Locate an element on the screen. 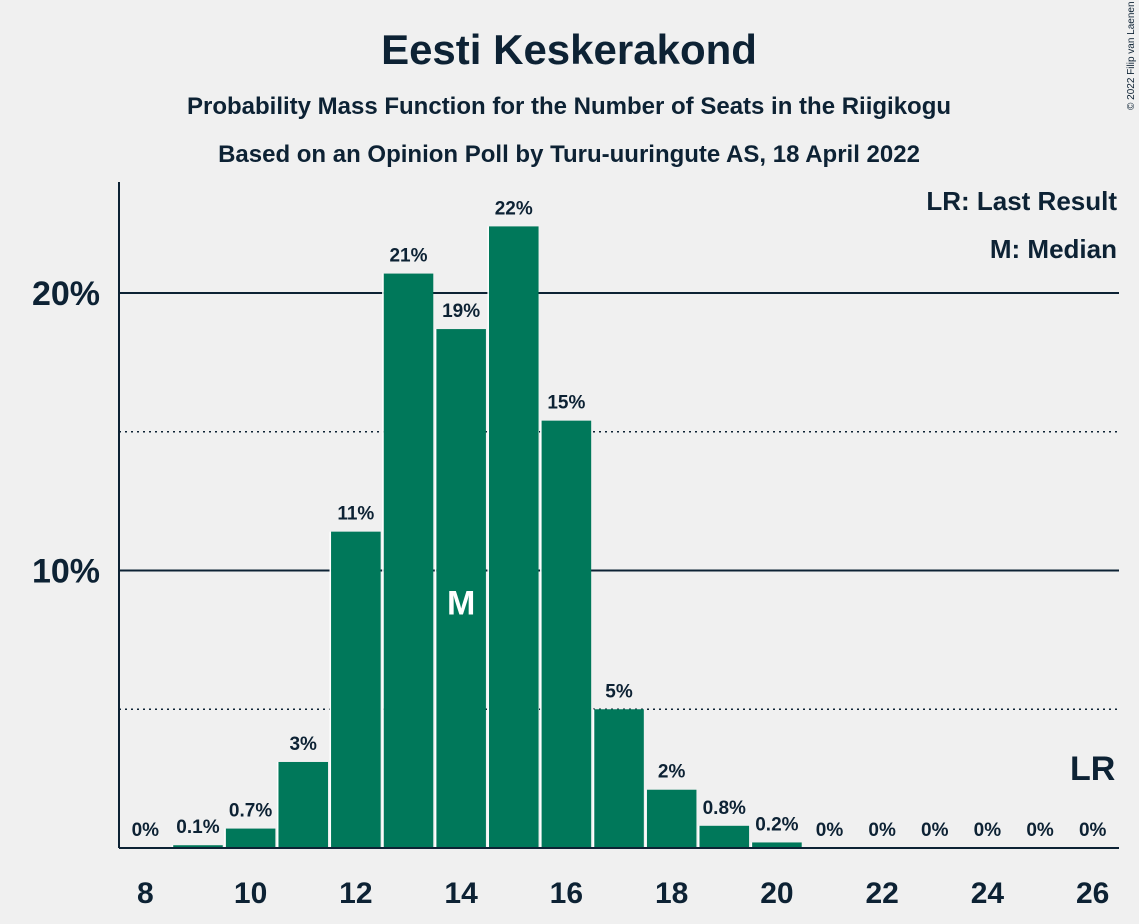  x-tick-label: 14 is located at coordinates (461, 893).